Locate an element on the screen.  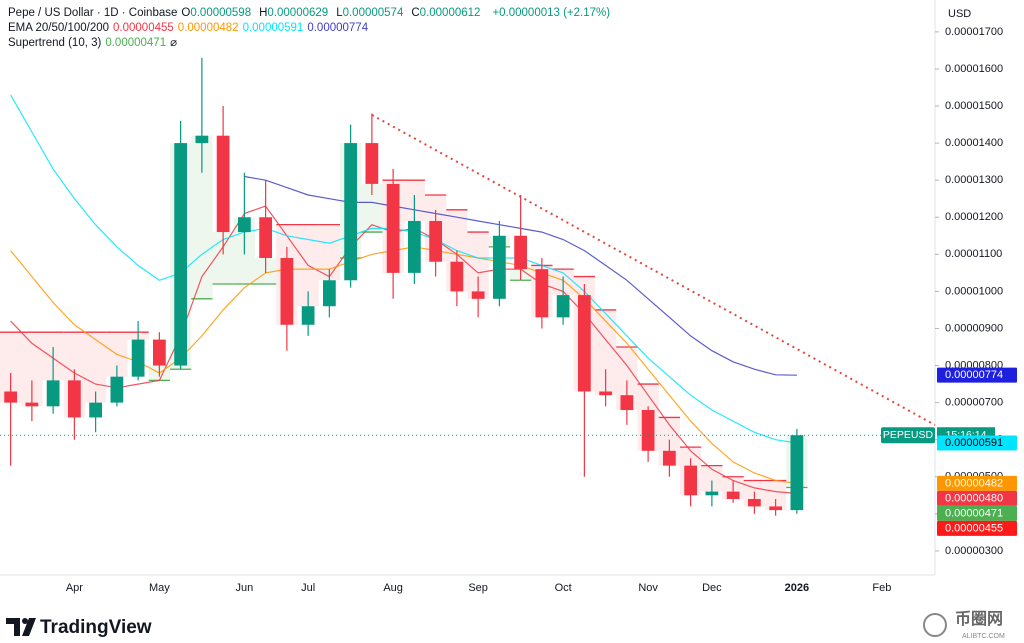
logo-text: TradingView is located at coordinates (96, 627).